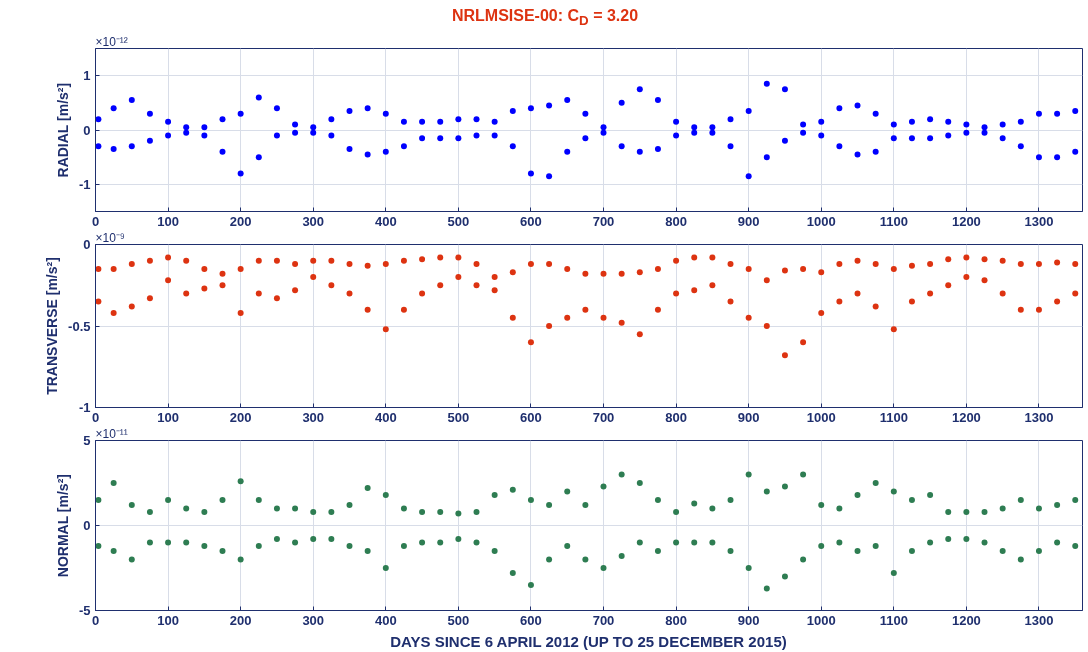 The image size is (1088, 652). What do you see at coordinates (893, 620) in the screenshot?
I see `x-tick-label: 1100` at bounding box center [893, 620].